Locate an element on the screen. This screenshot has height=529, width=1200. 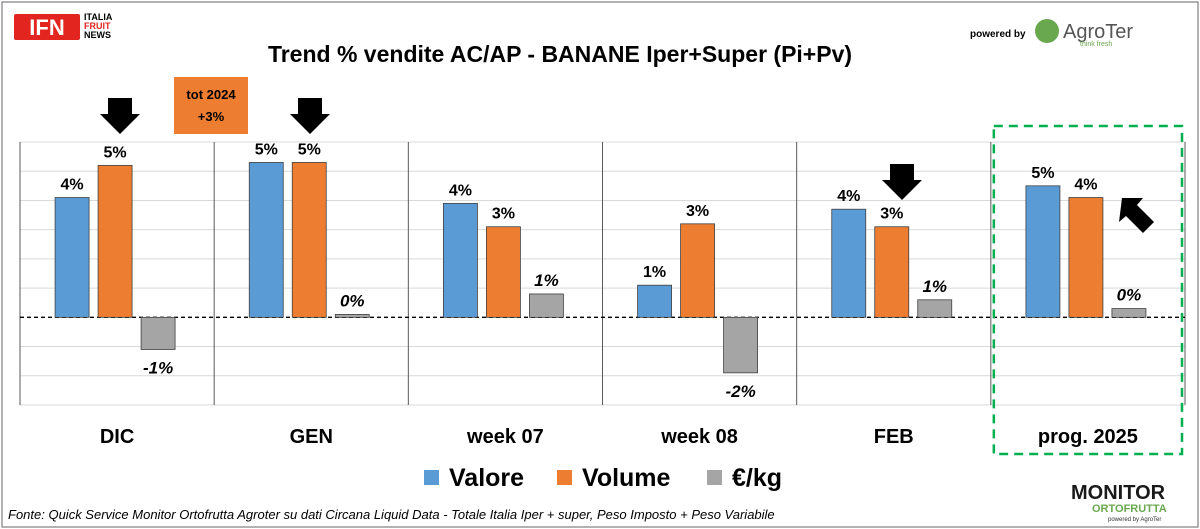
ifn-line2: FRUIT is located at coordinates (97, 26).